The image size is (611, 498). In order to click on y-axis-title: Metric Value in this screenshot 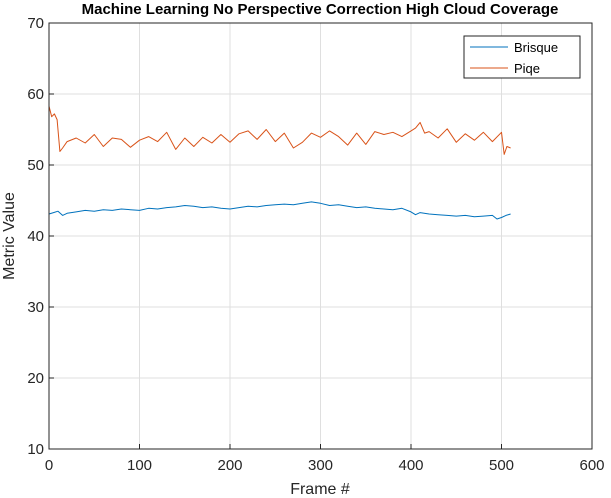, I will do `click(9, 236)`.